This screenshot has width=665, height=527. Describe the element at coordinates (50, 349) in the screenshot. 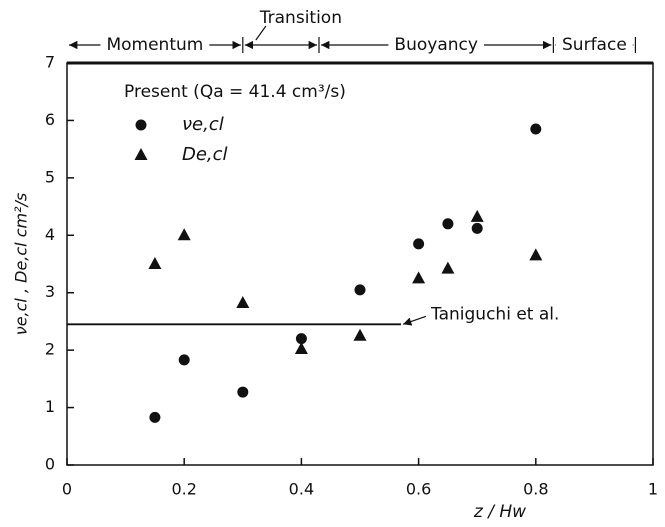

I see `y-tick-label: 2` at that location.